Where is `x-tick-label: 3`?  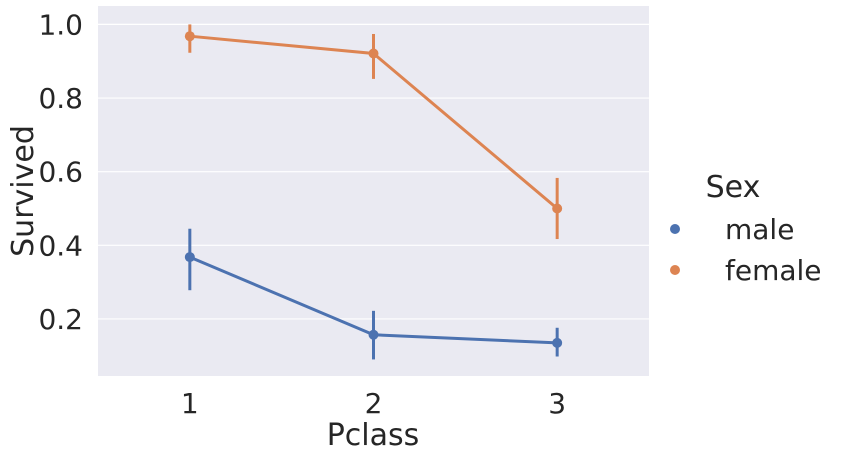 x-tick-label: 3 is located at coordinates (557, 403).